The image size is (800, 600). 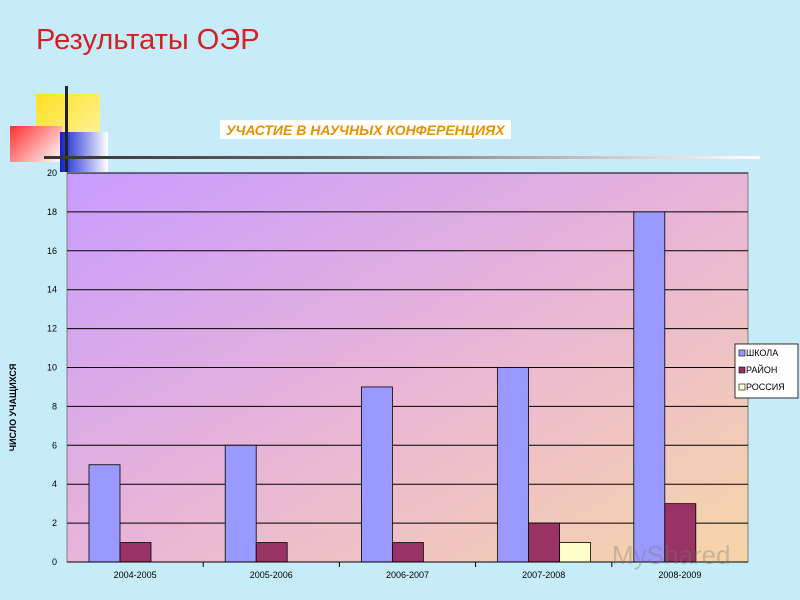 I want to click on y-axis-label: ЧИСЛО УЧАЩИХСЯ, so click(x=13, y=408).